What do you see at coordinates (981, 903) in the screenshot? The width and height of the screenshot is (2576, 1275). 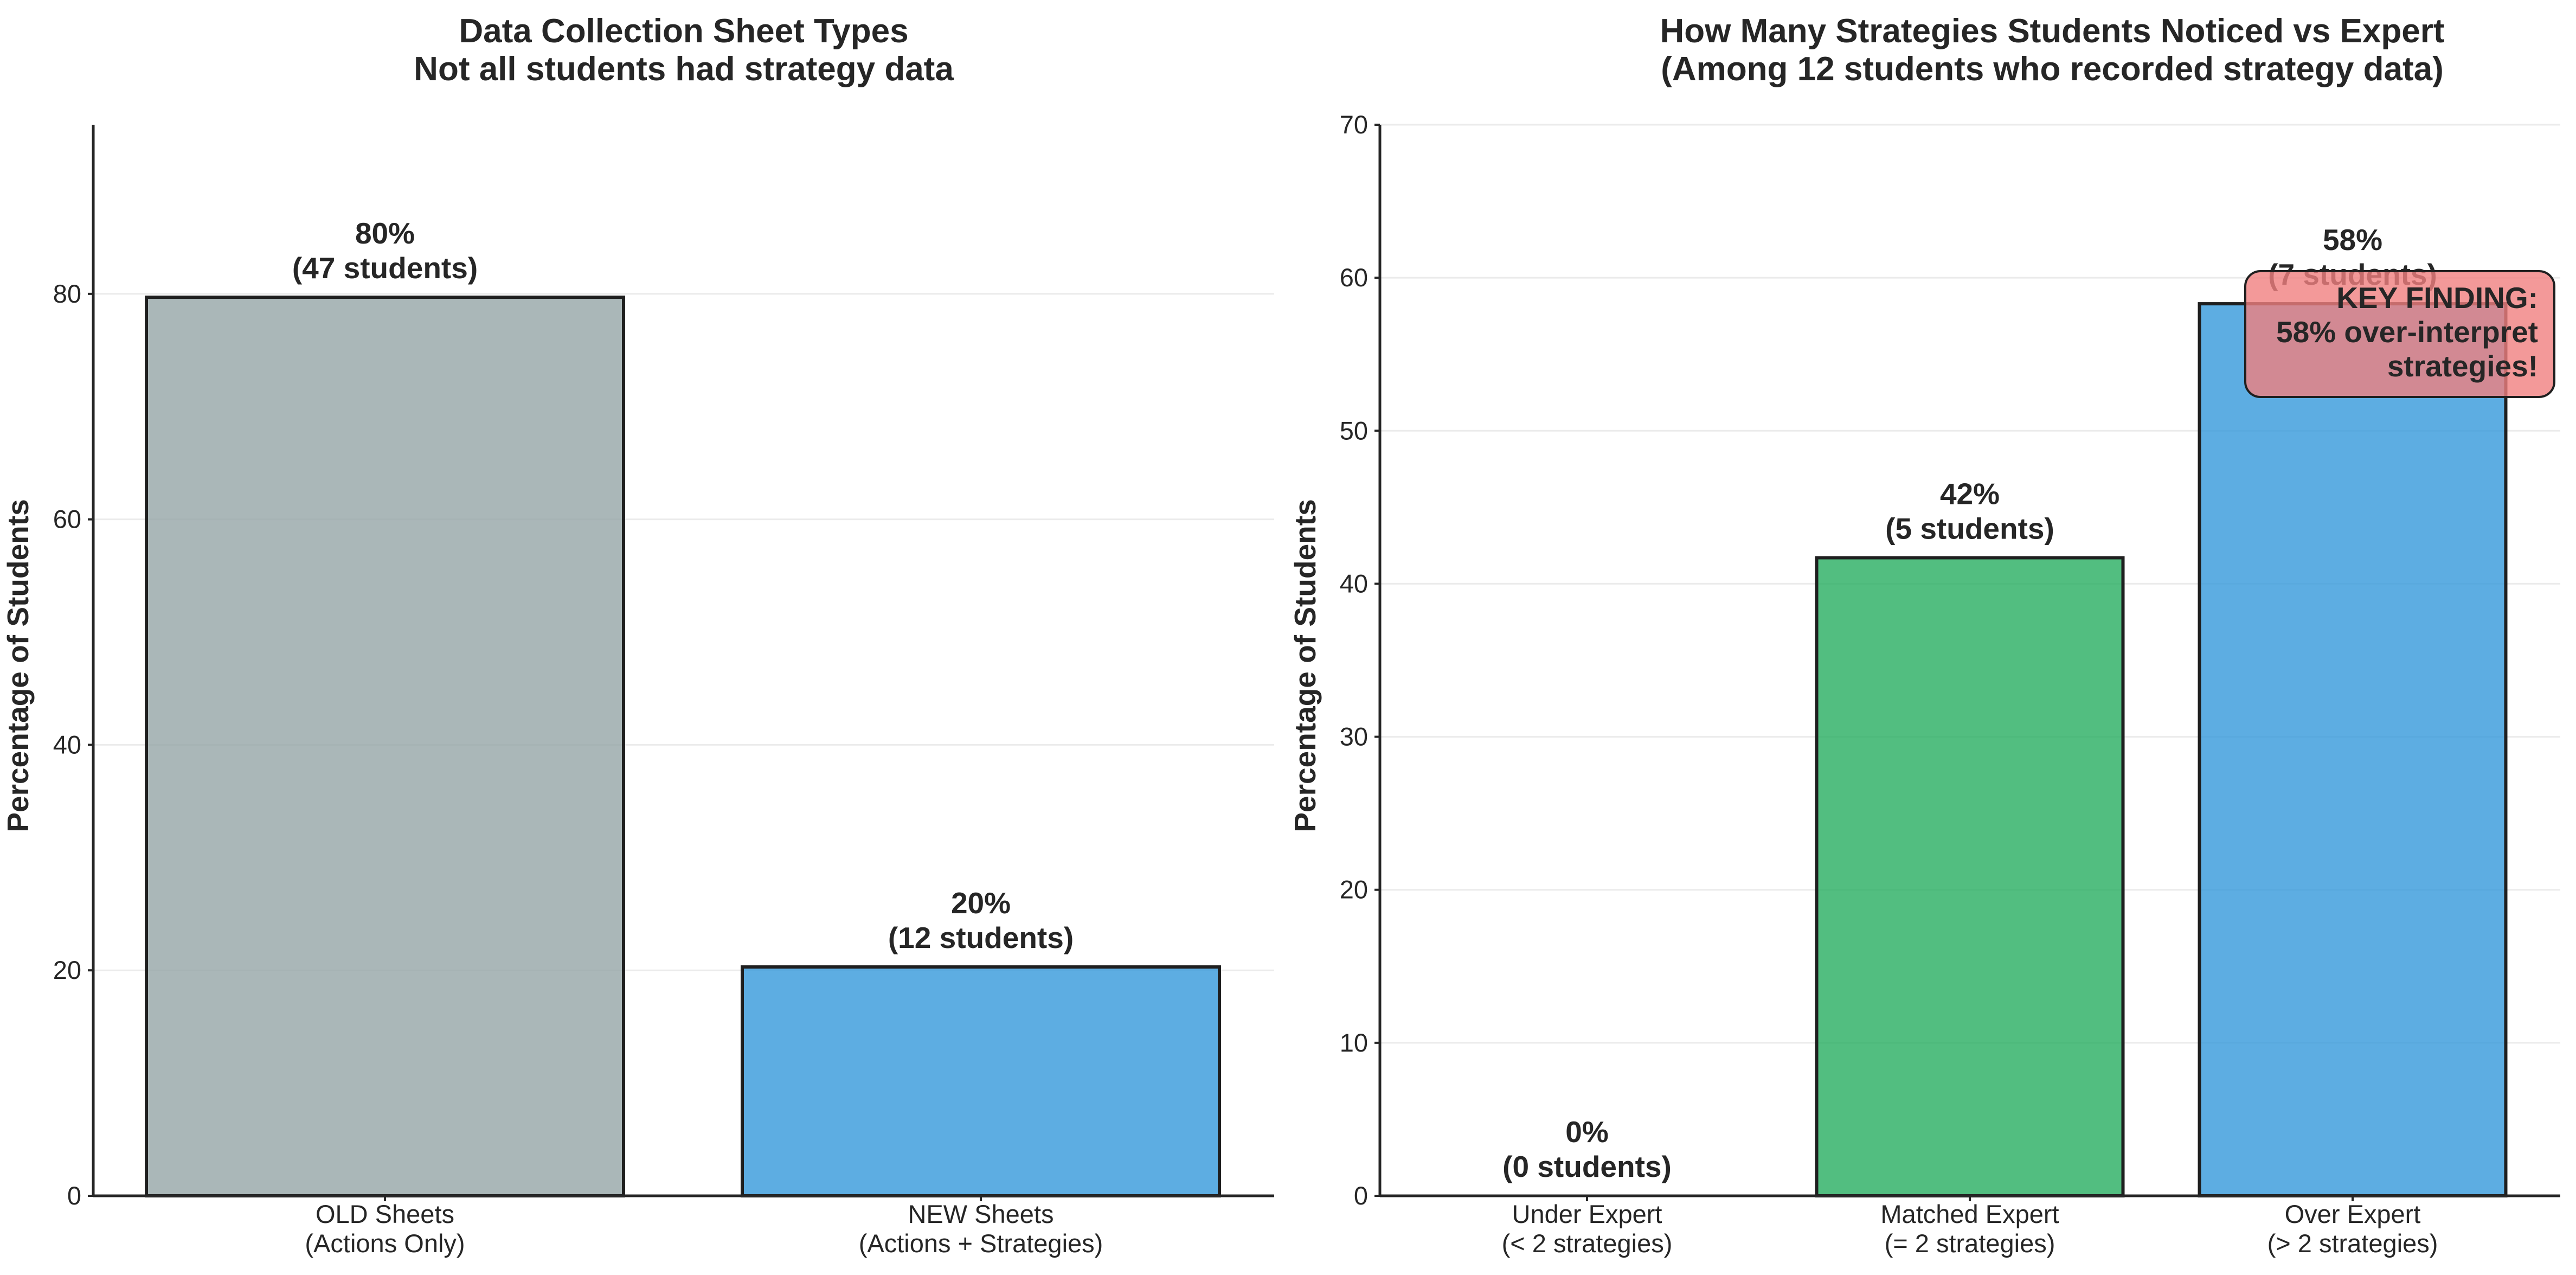 I see `data-label: 20%` at bounding box center [981, 903].